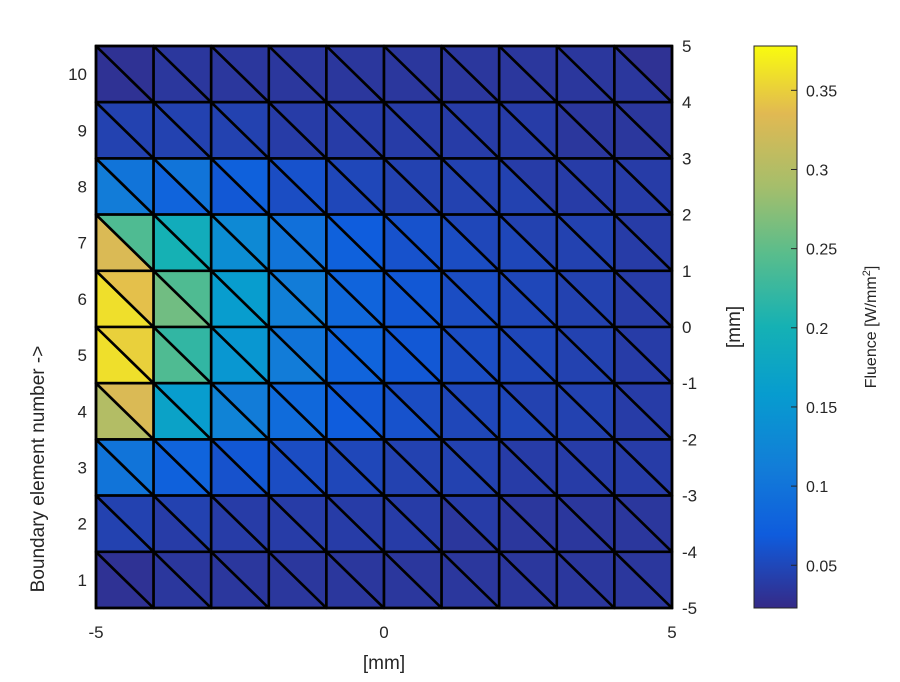 Image resolution: width=900 pixels, height=682 pixels. I want to click on colorbar-label: Fluence [W/mm2], so click(870, 327).